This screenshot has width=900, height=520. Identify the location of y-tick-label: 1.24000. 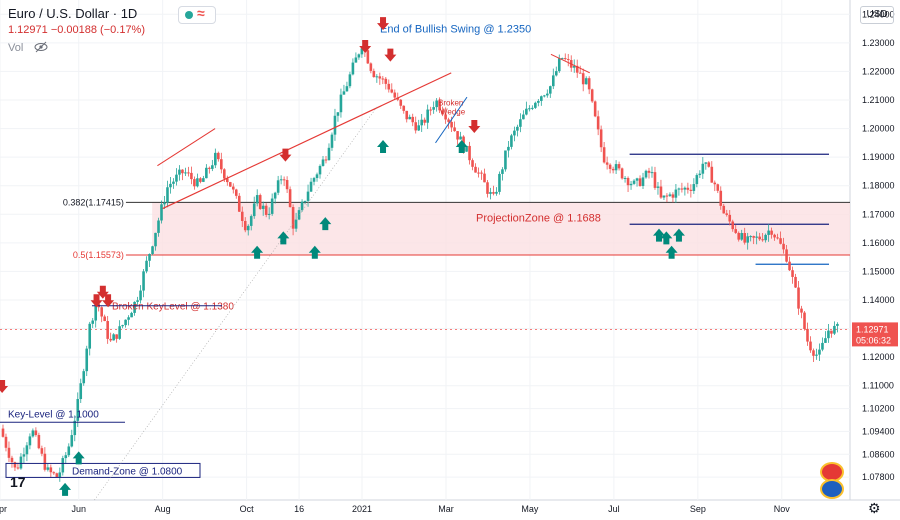
(878, 14).